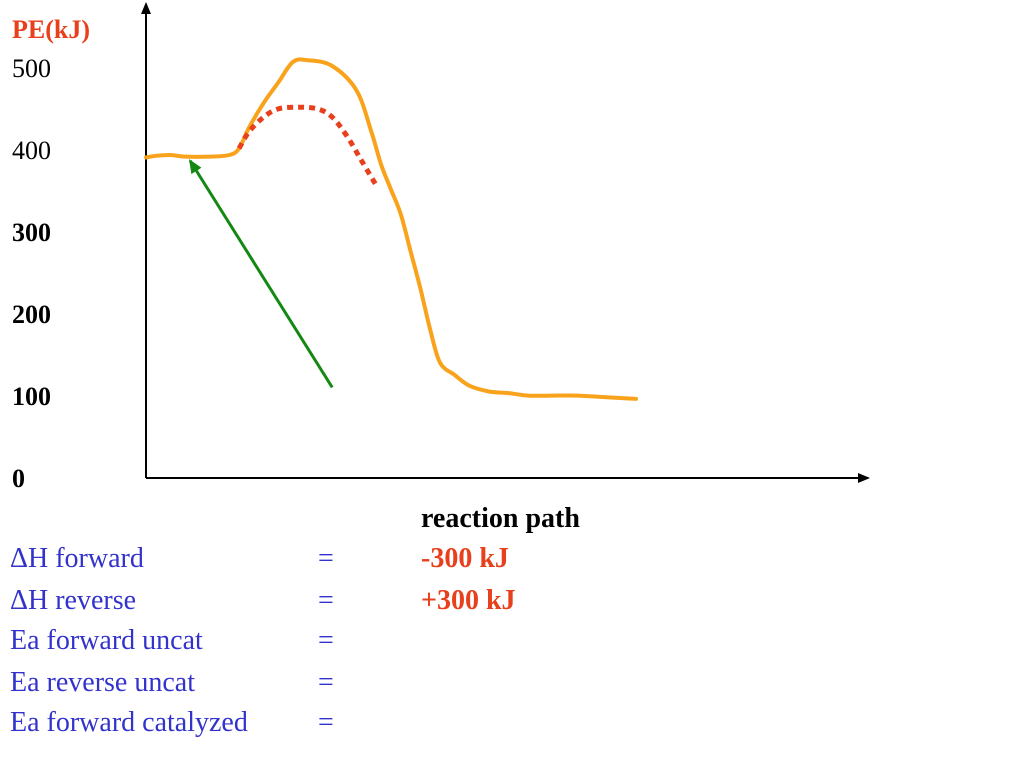  Describe the element at coordinates (468, 600) in the screenshot. I see `summary-value: +300 kJ` at that location.